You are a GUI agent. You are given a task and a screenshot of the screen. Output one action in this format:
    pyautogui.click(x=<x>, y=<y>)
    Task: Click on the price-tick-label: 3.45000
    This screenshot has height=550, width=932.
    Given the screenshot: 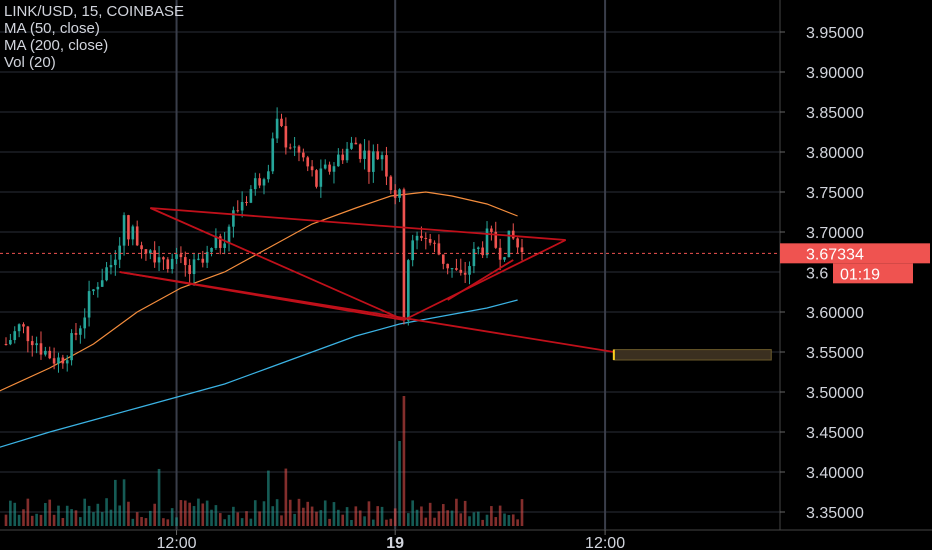 What is the action you would take?
    pyautogui.click(x=835, y=433)
    